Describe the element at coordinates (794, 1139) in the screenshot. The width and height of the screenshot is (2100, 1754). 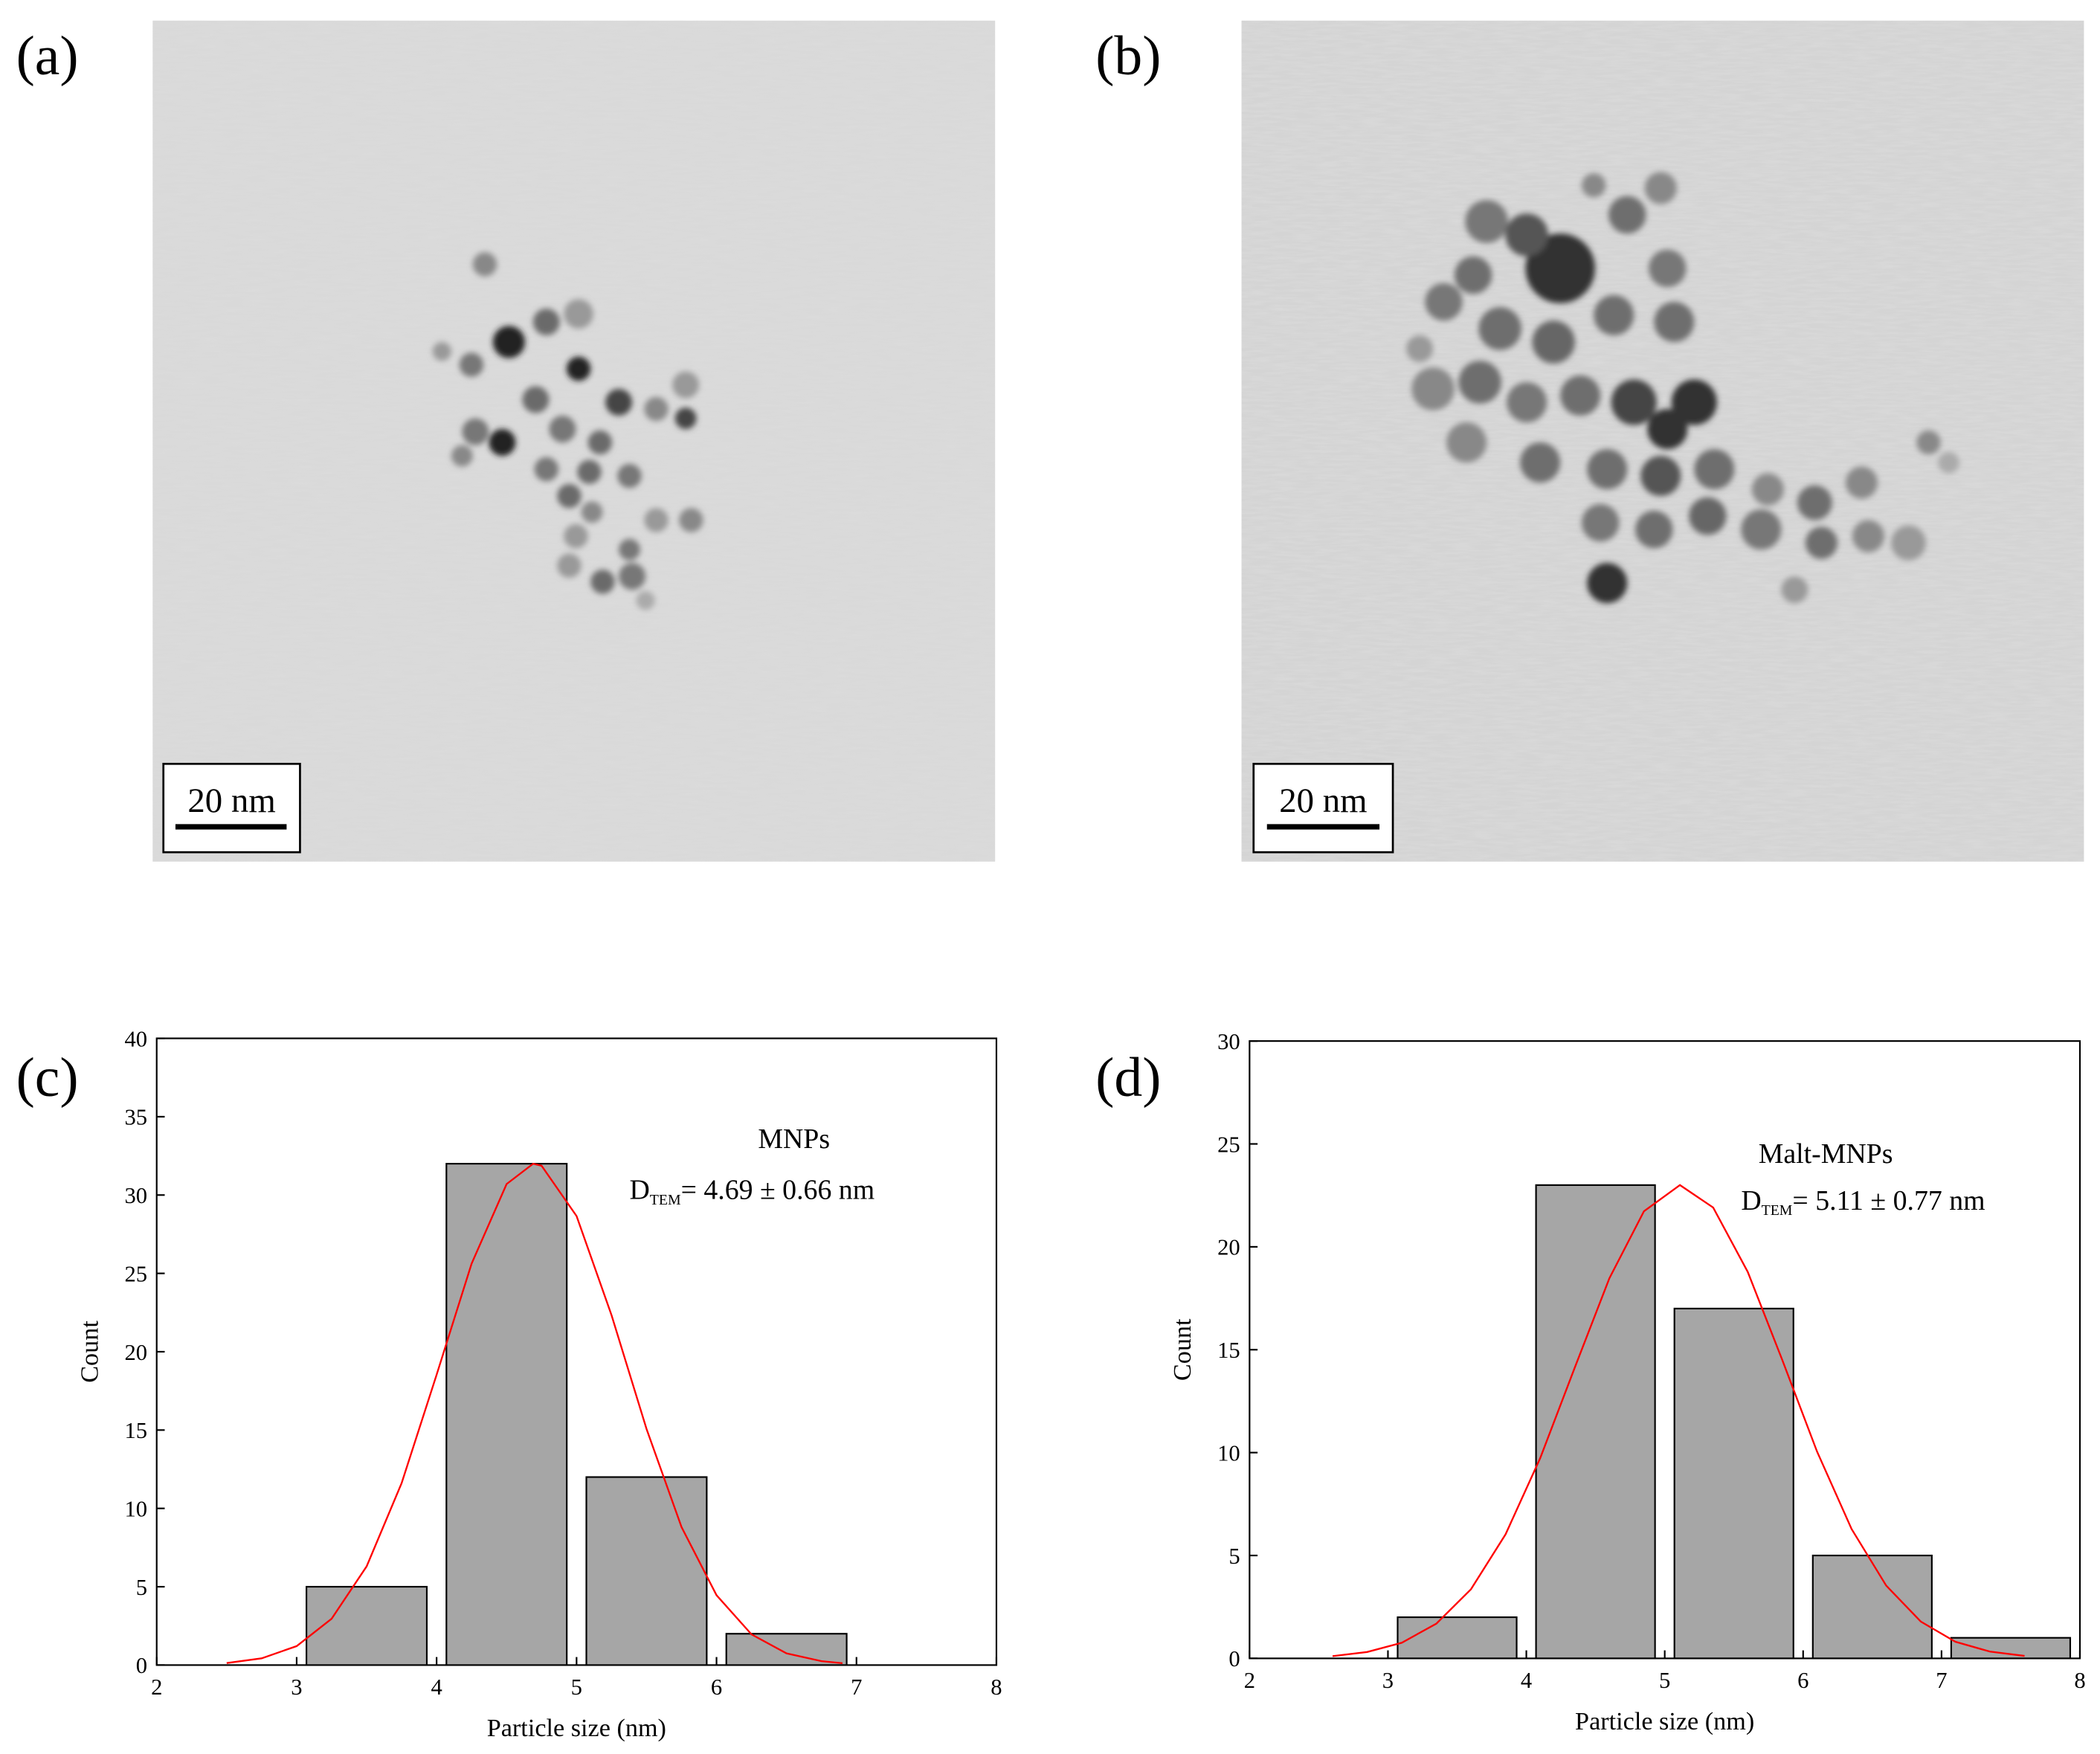
I see `annotation: MNPs` at that location.